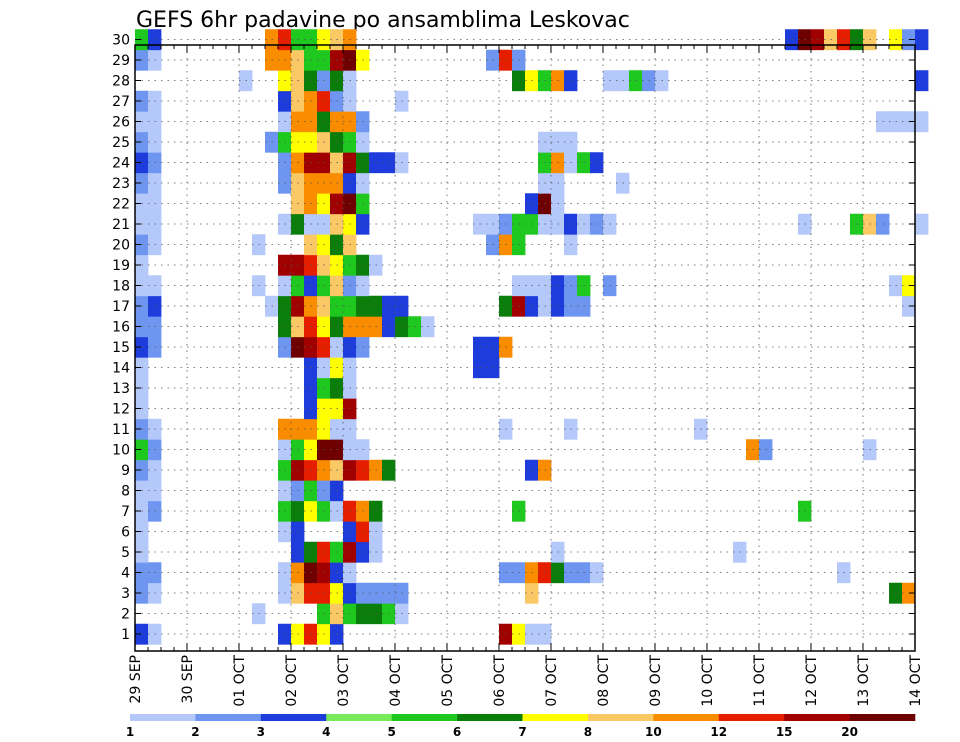 Image resolution: width=960 pixels, height=742 pixels. What do you see at coordinates (125, 635) in the screenshot?
I see `y-tick-label: 1` at bounding box center [125, 635].